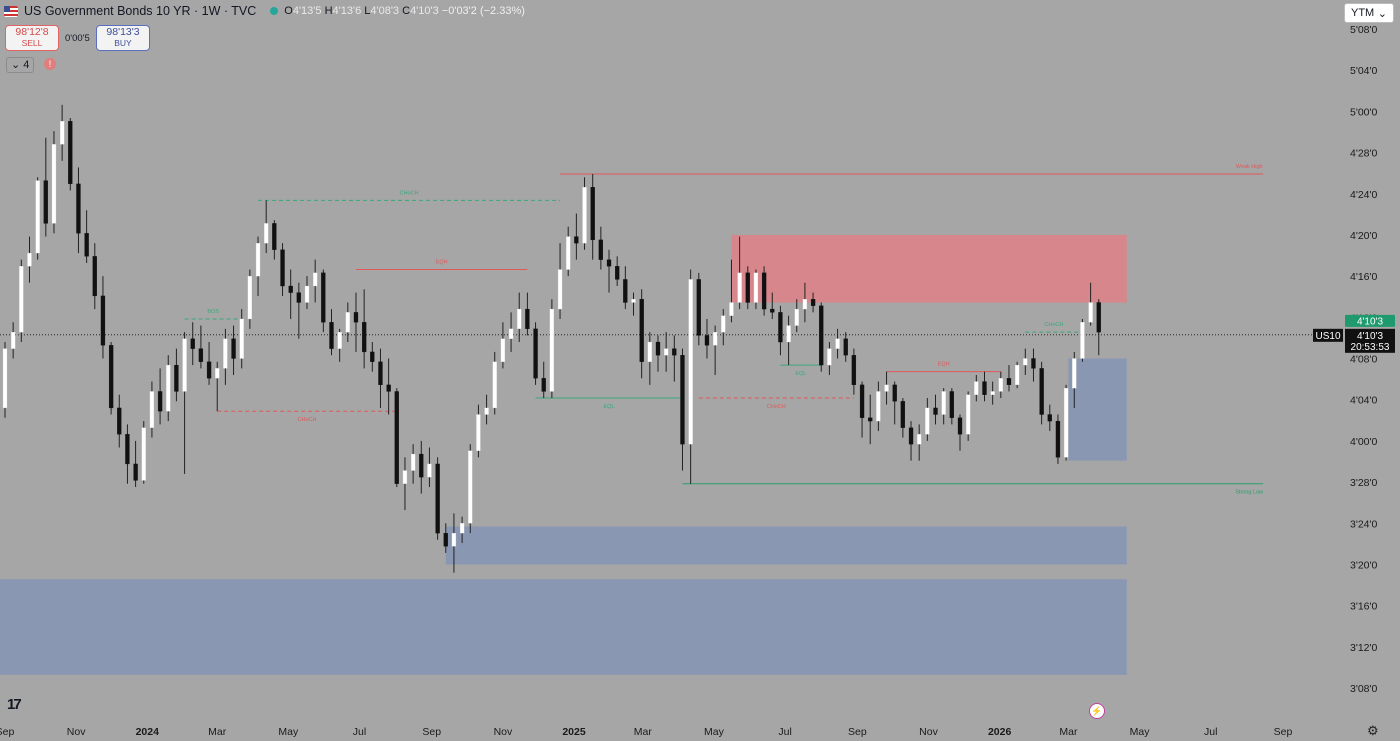  I want to click on gear-icon: ⚙, so click(1373, 730).